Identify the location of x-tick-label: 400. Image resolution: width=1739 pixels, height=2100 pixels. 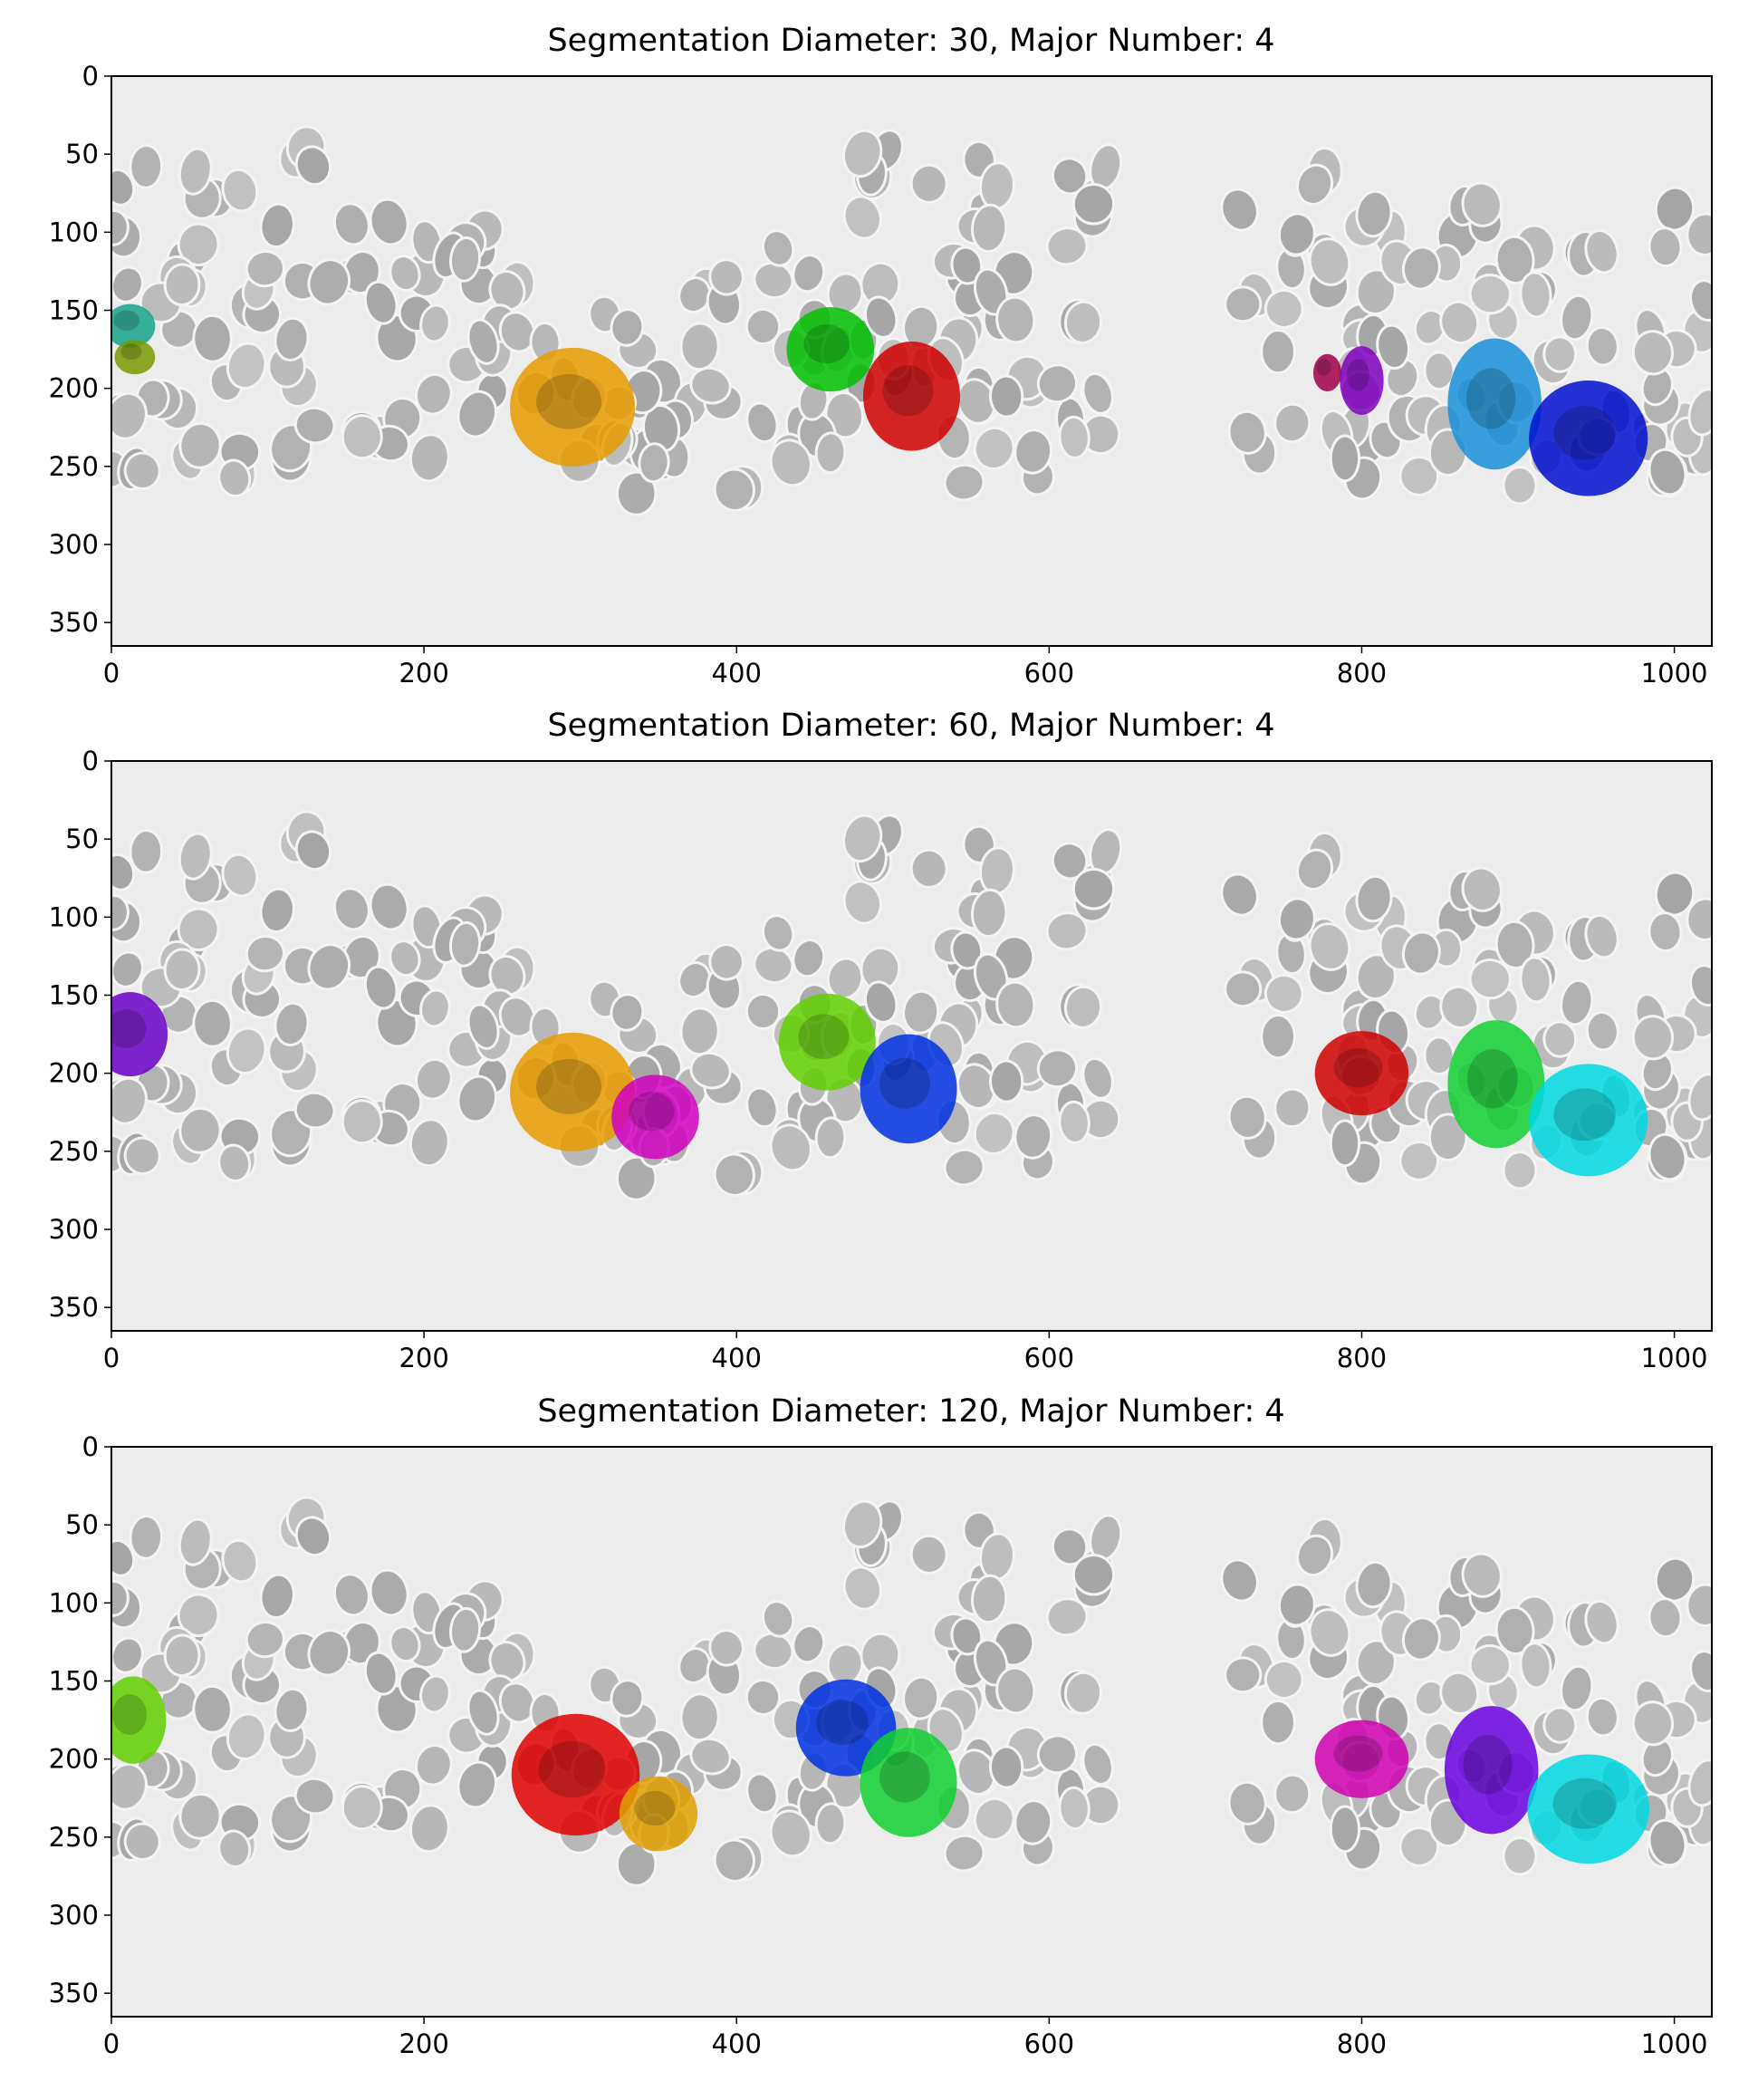
(737, 673).